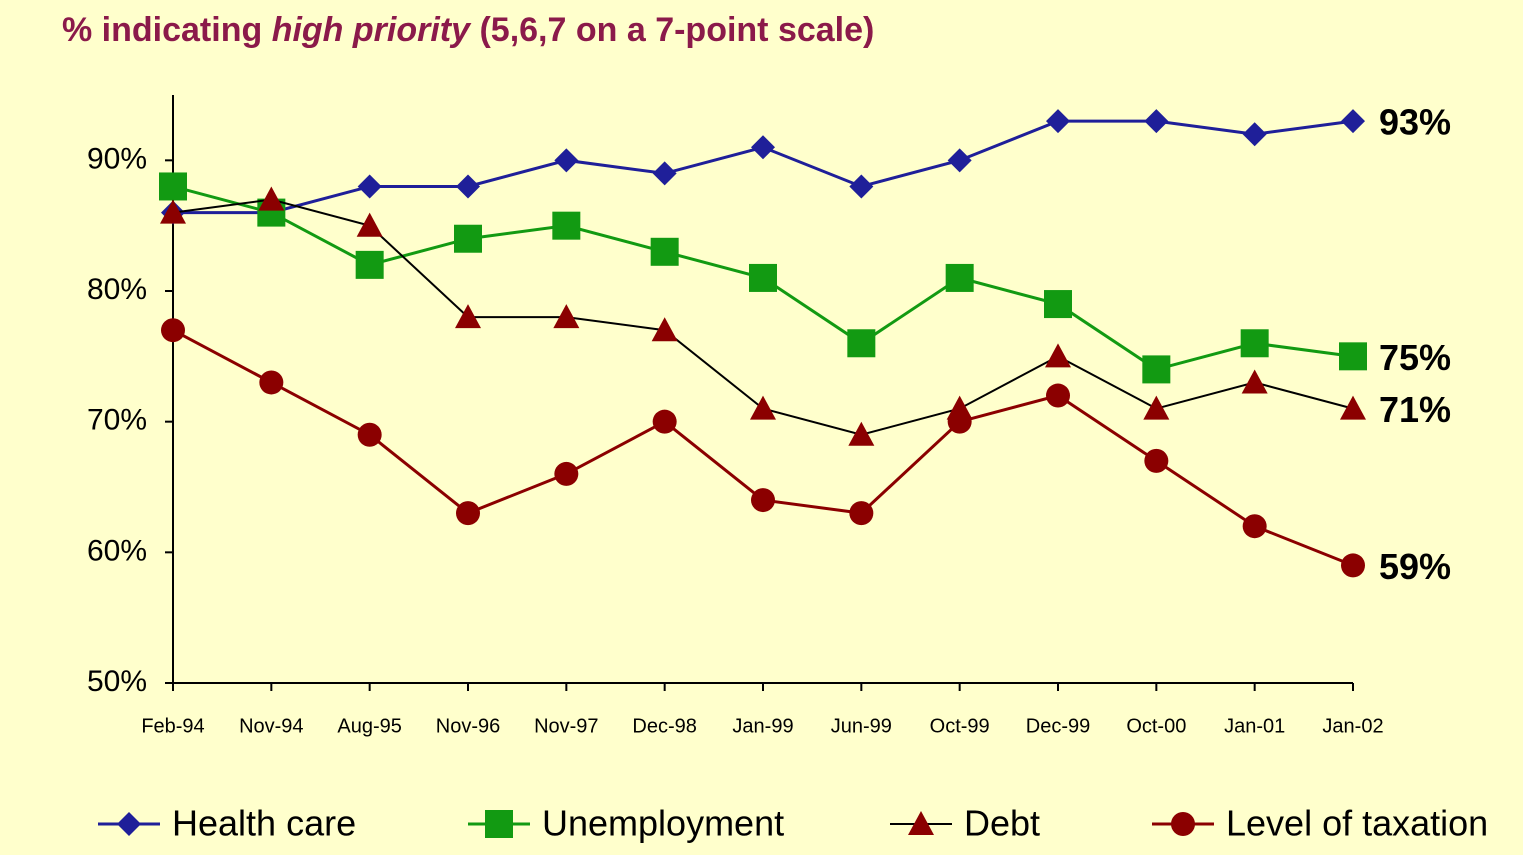 The height and width of the screenshot is (855, 1523). Describe the element at coordinates (763, 167) in the screenshot. I see `series-line` at that location.